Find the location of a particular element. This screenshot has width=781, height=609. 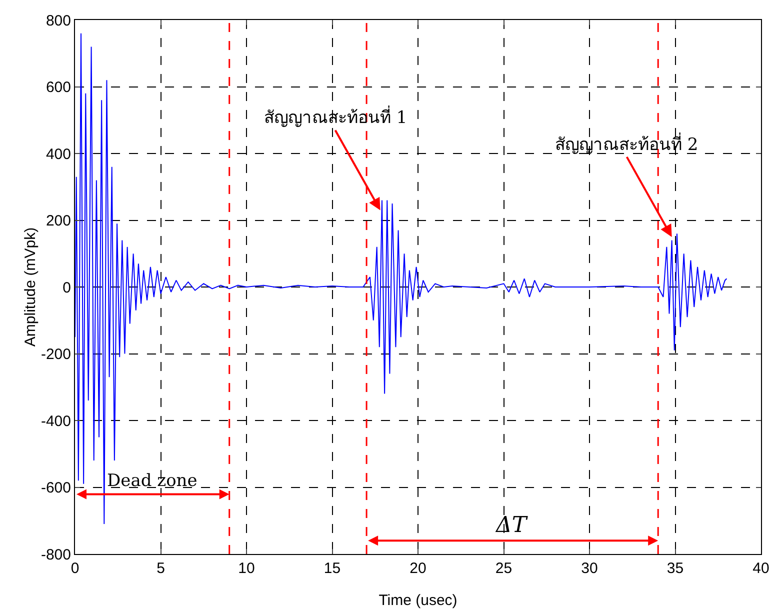

annotation: ΔT is located at coordinates (512, 525).